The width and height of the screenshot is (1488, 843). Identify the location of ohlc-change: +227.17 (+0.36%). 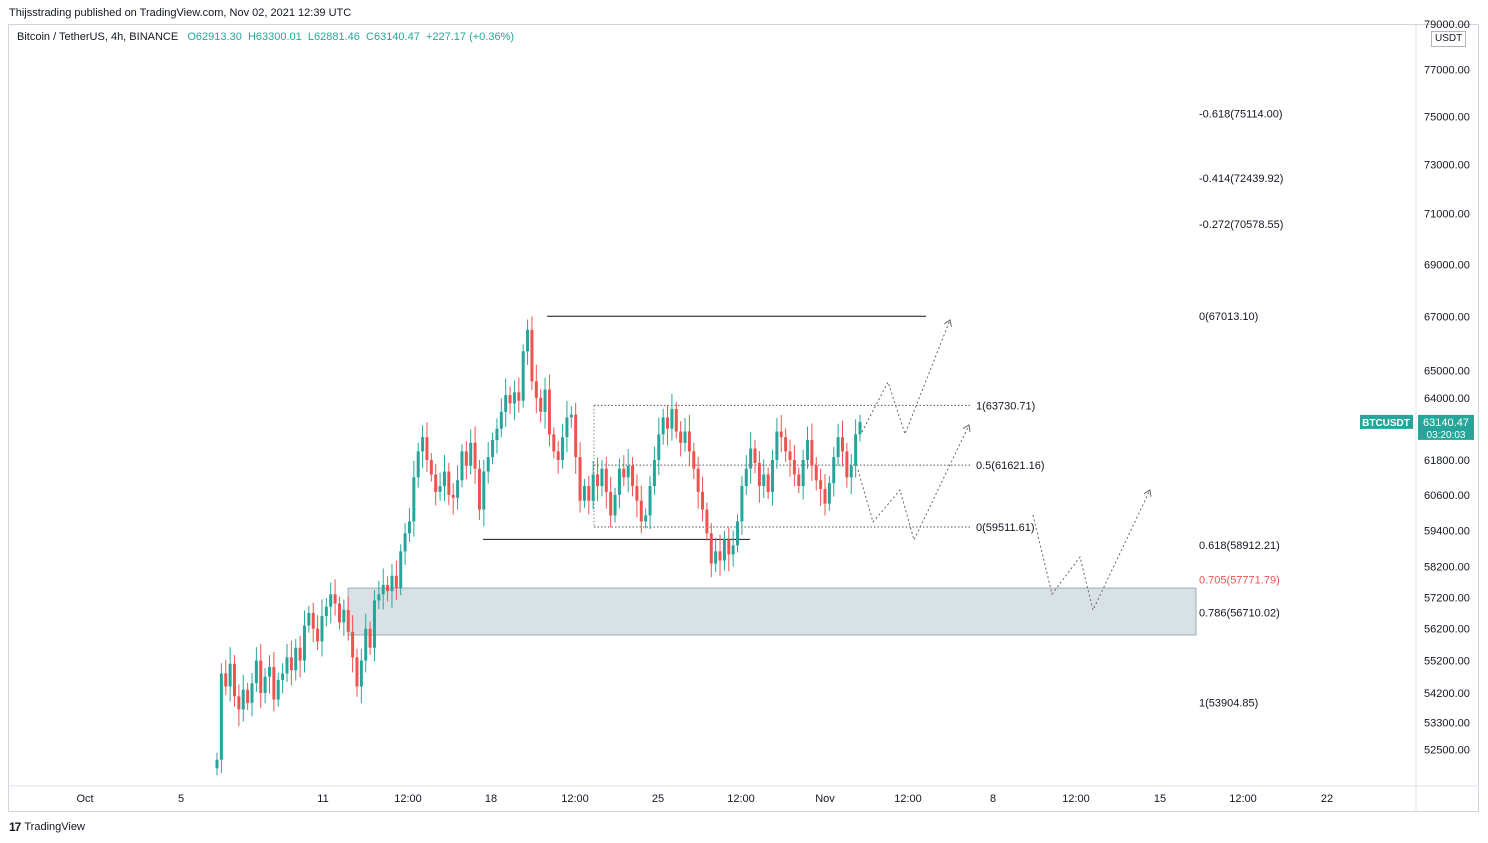
(470, 37).